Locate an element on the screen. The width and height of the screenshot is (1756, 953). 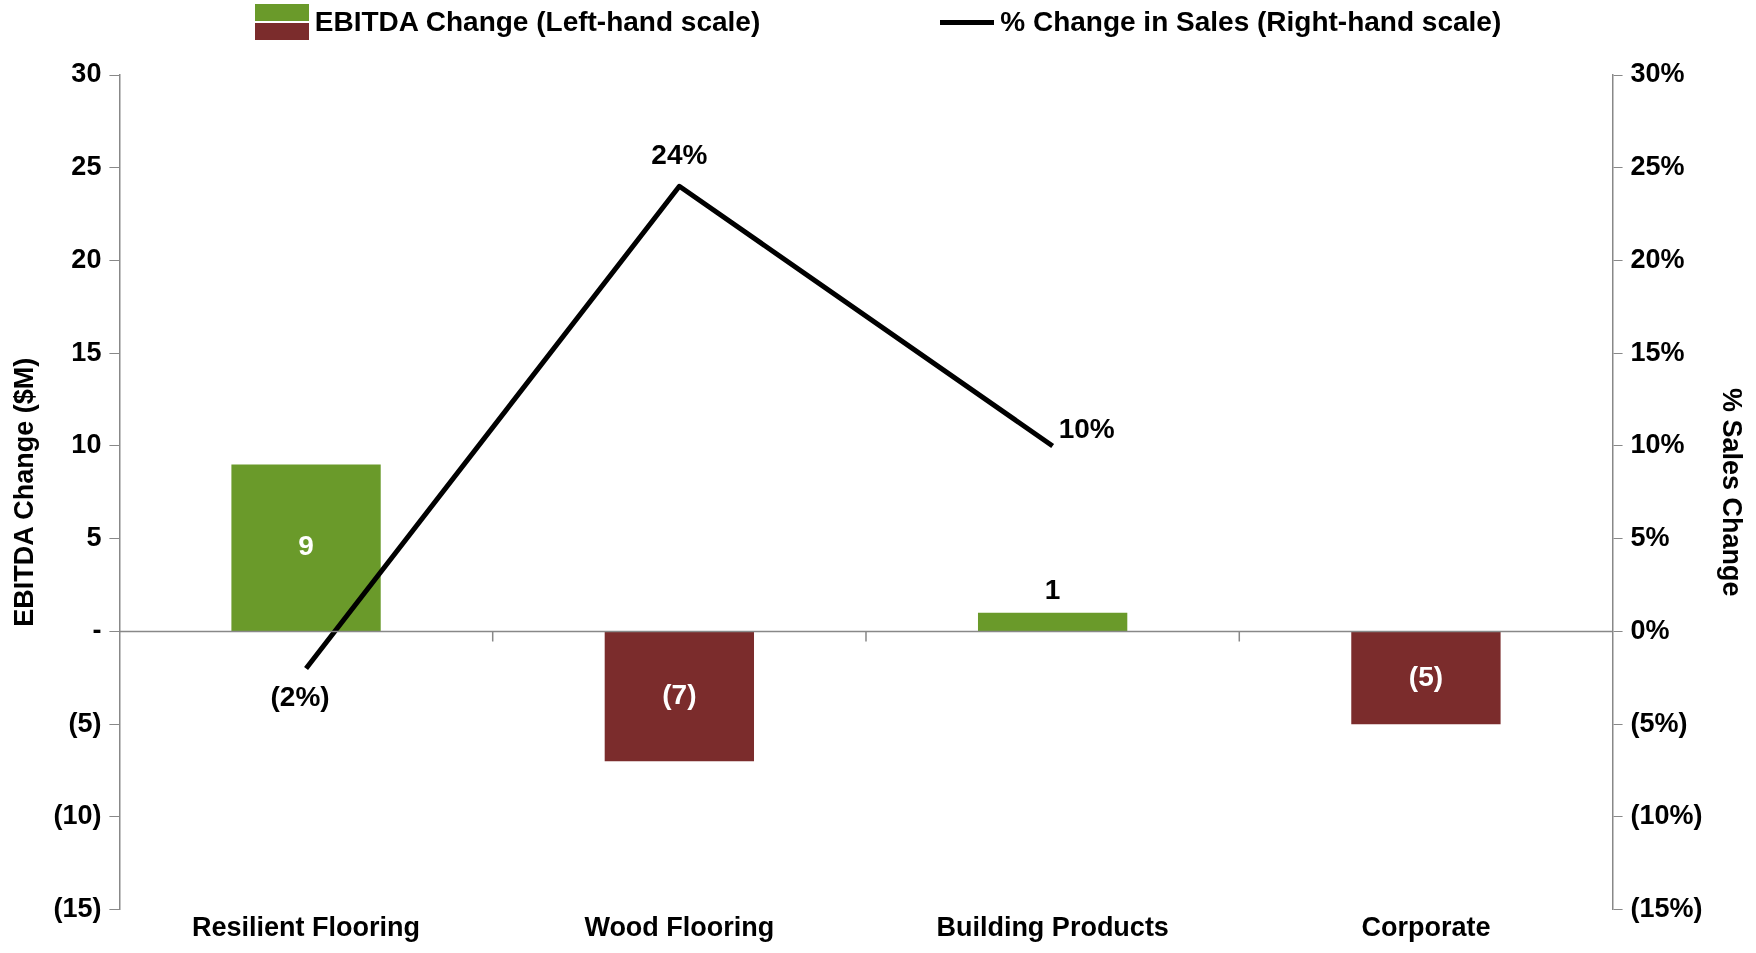
y-tick-label: - is located at coordinates (97, 629).